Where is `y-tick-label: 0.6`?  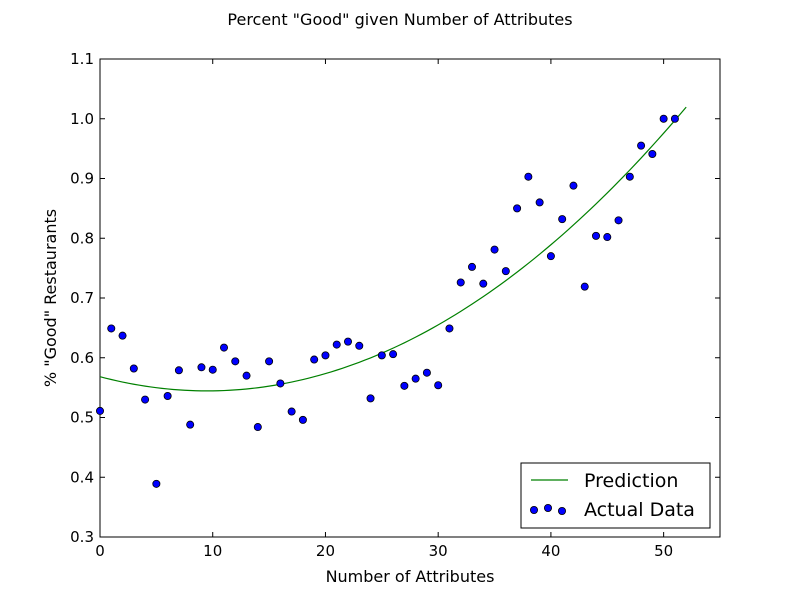 y-tick-label: 0.6 is located at coordinates (82, 358).